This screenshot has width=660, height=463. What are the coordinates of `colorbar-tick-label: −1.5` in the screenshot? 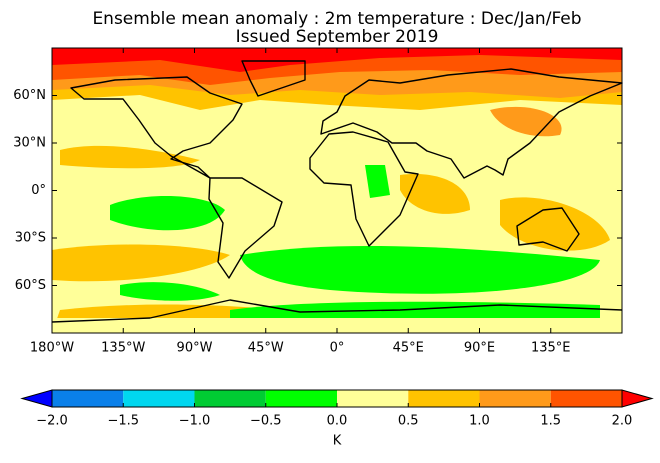 It's located at (123, 421).